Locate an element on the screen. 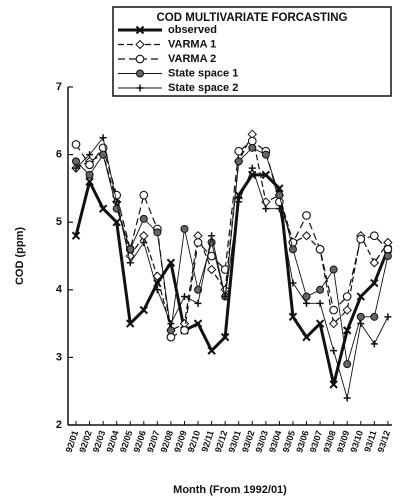 The image size is (400, 501). legend-label: State space 2 is located at coordinates (203, 88).